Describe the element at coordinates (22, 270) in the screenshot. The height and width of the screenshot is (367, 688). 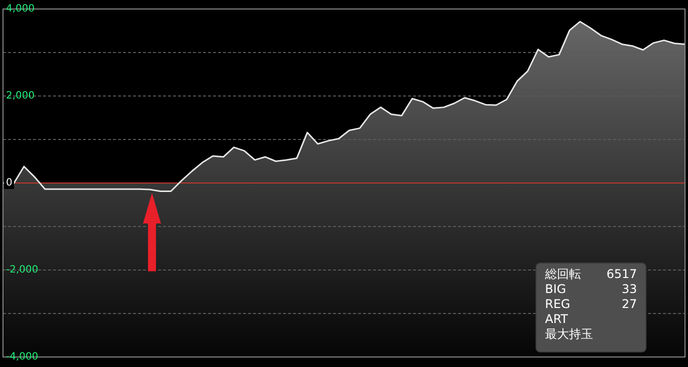
I see `y-tick-label: -2,000` at that location.